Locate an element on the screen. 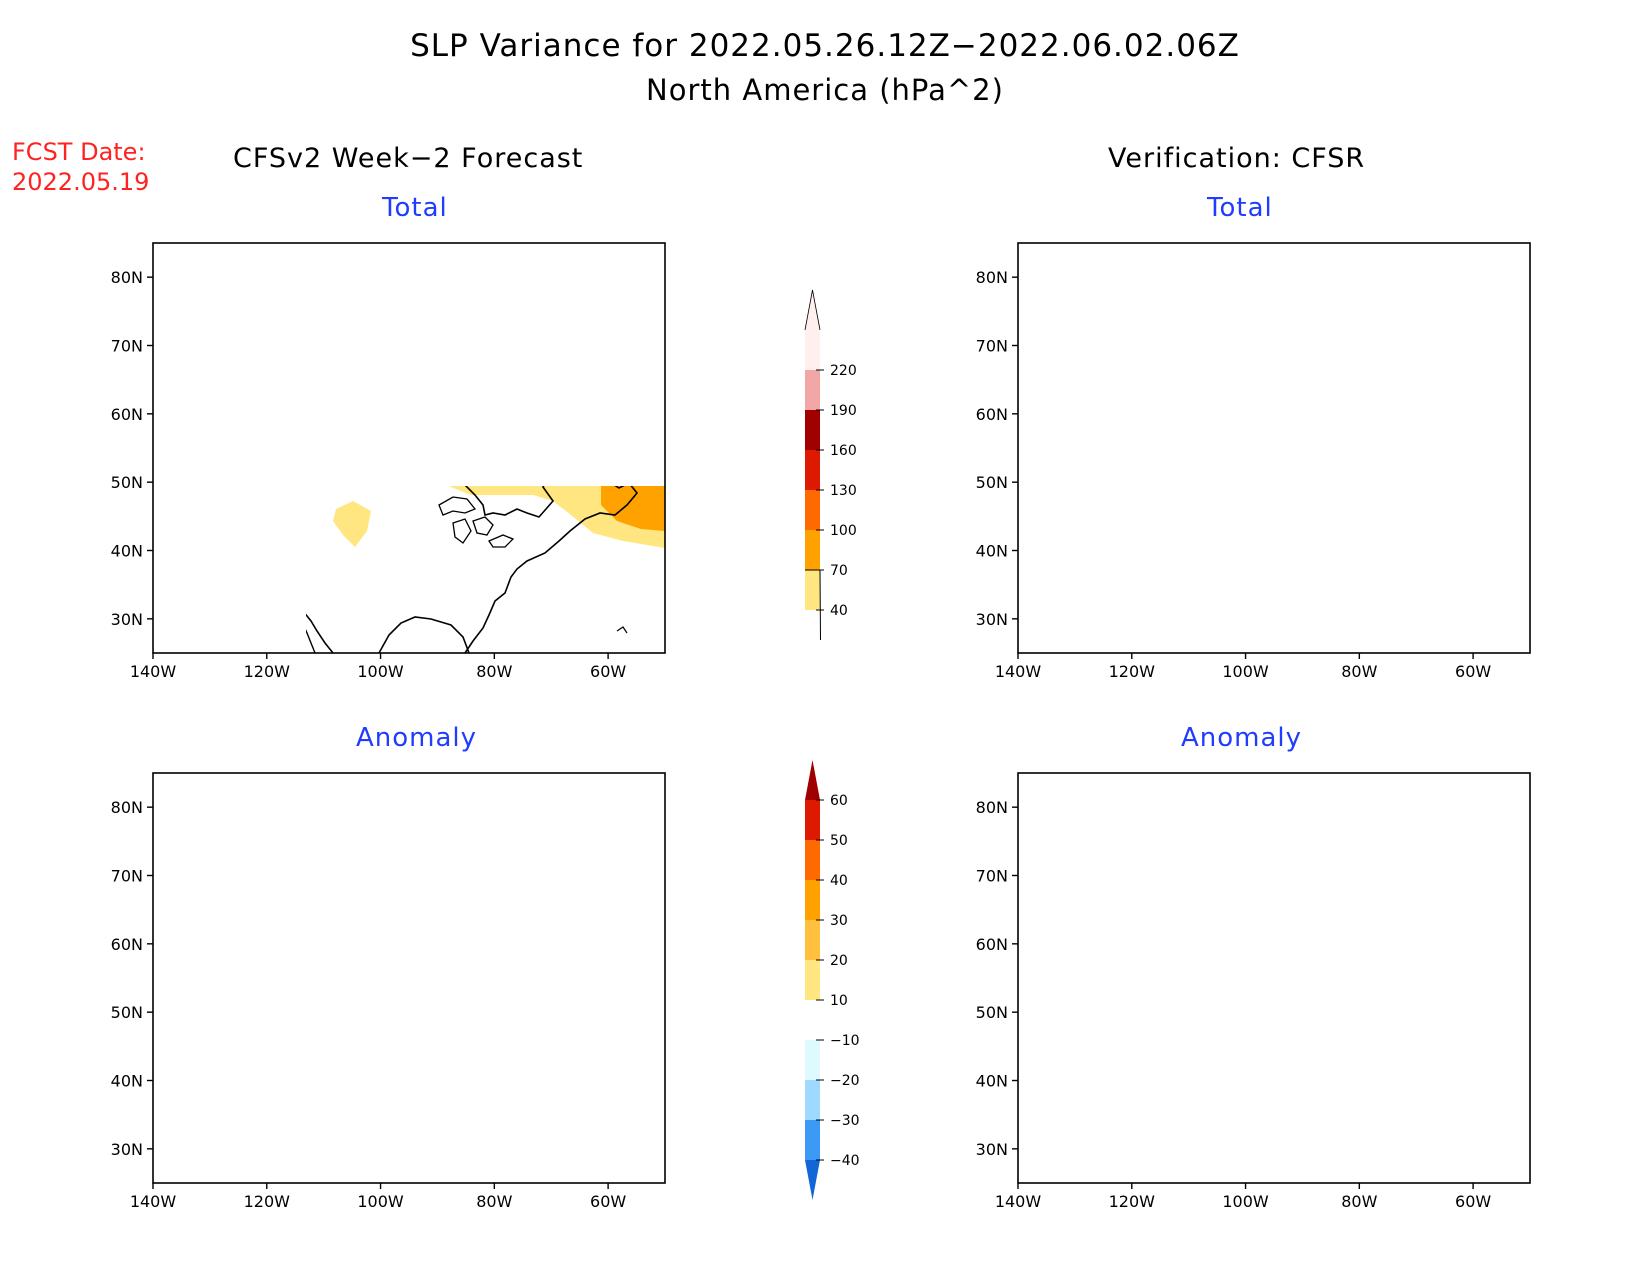 This screenshot has height=1275, width=1650. fa-yellow-east is located at coordinates (599, 1026).